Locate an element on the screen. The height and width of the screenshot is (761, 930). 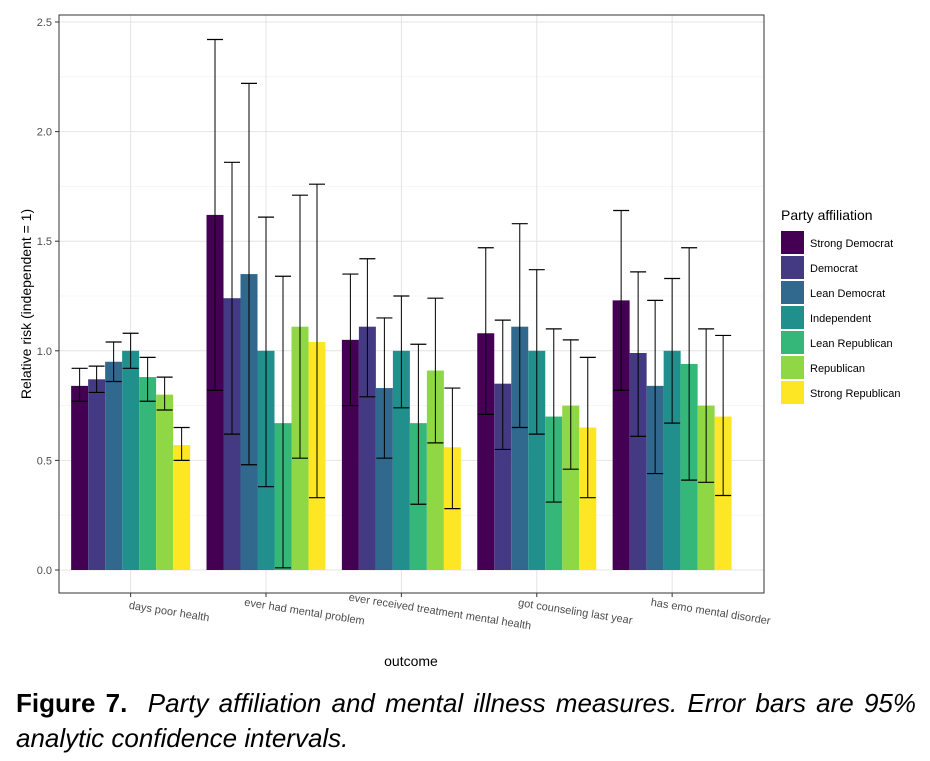
legend-label: Strong Republican is located at coordinates (855, 394).